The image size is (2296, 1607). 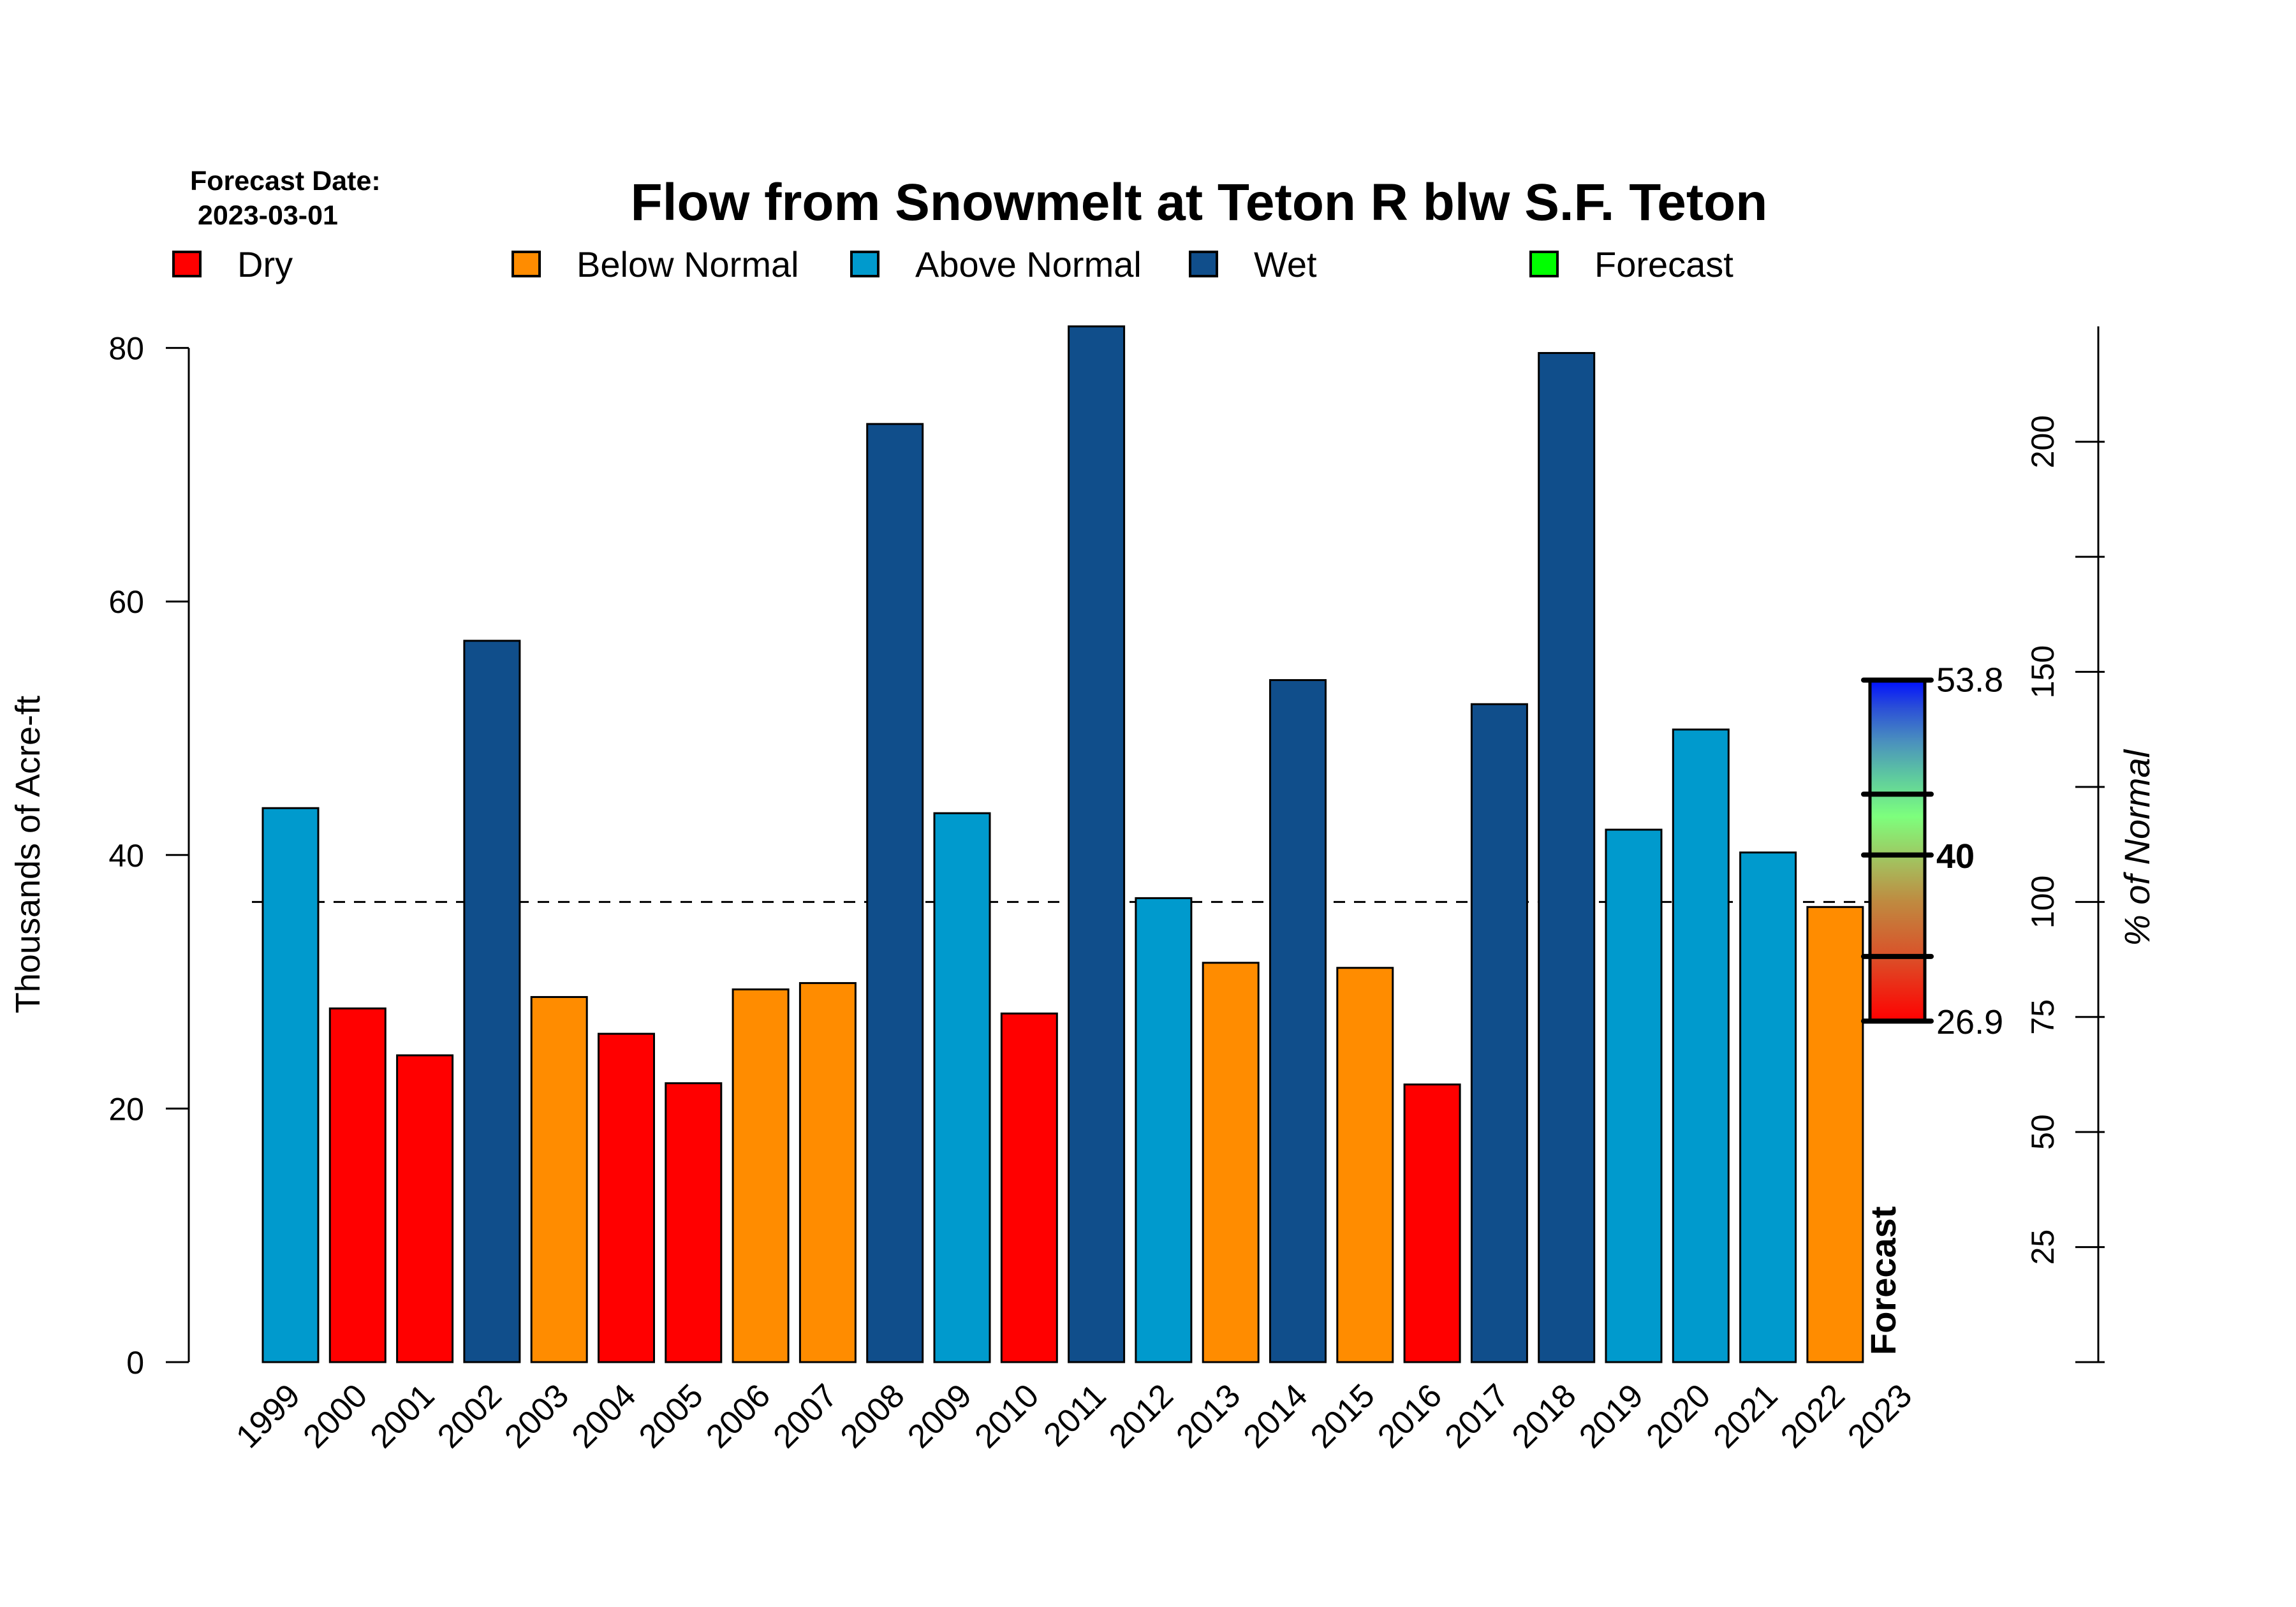 What do you see at coordinates (1432, 1223) in the screenshot?
I see `bar-2016` at bounding box center [1432, 1223].